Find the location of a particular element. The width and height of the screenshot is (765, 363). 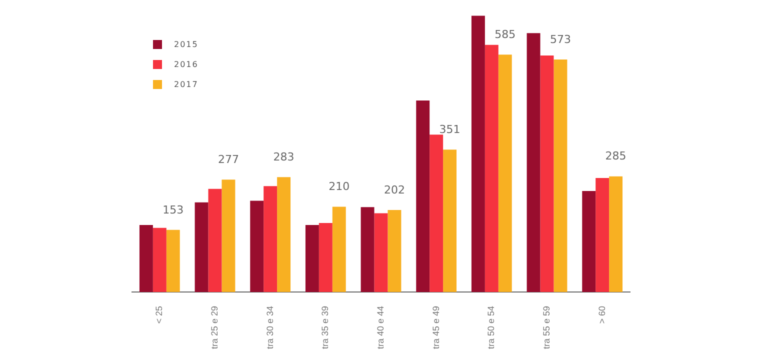

x-tick-label: tra 50 e 54 is located at coordinates (491, 327).